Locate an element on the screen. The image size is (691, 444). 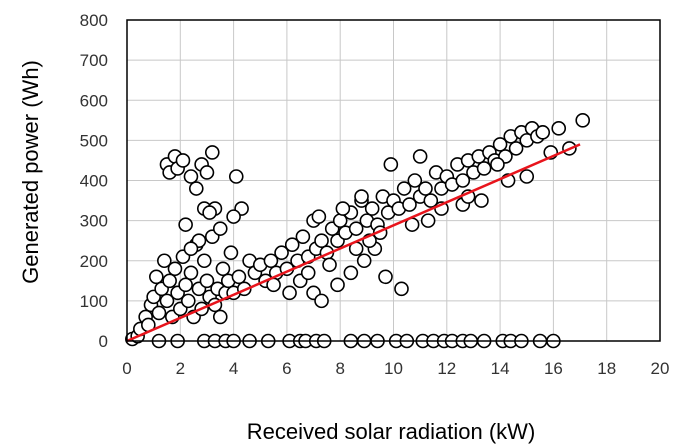
x-tick-label: 10 is located at coordinates (393, 368).